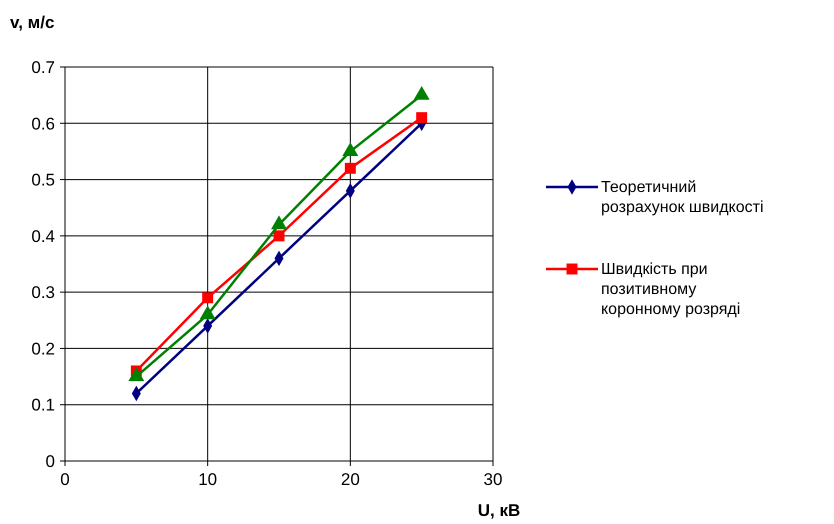 The width and height of the screenshot is (834, 524). I want to click on x-axis-title: U, кВ, so click(499, 510).